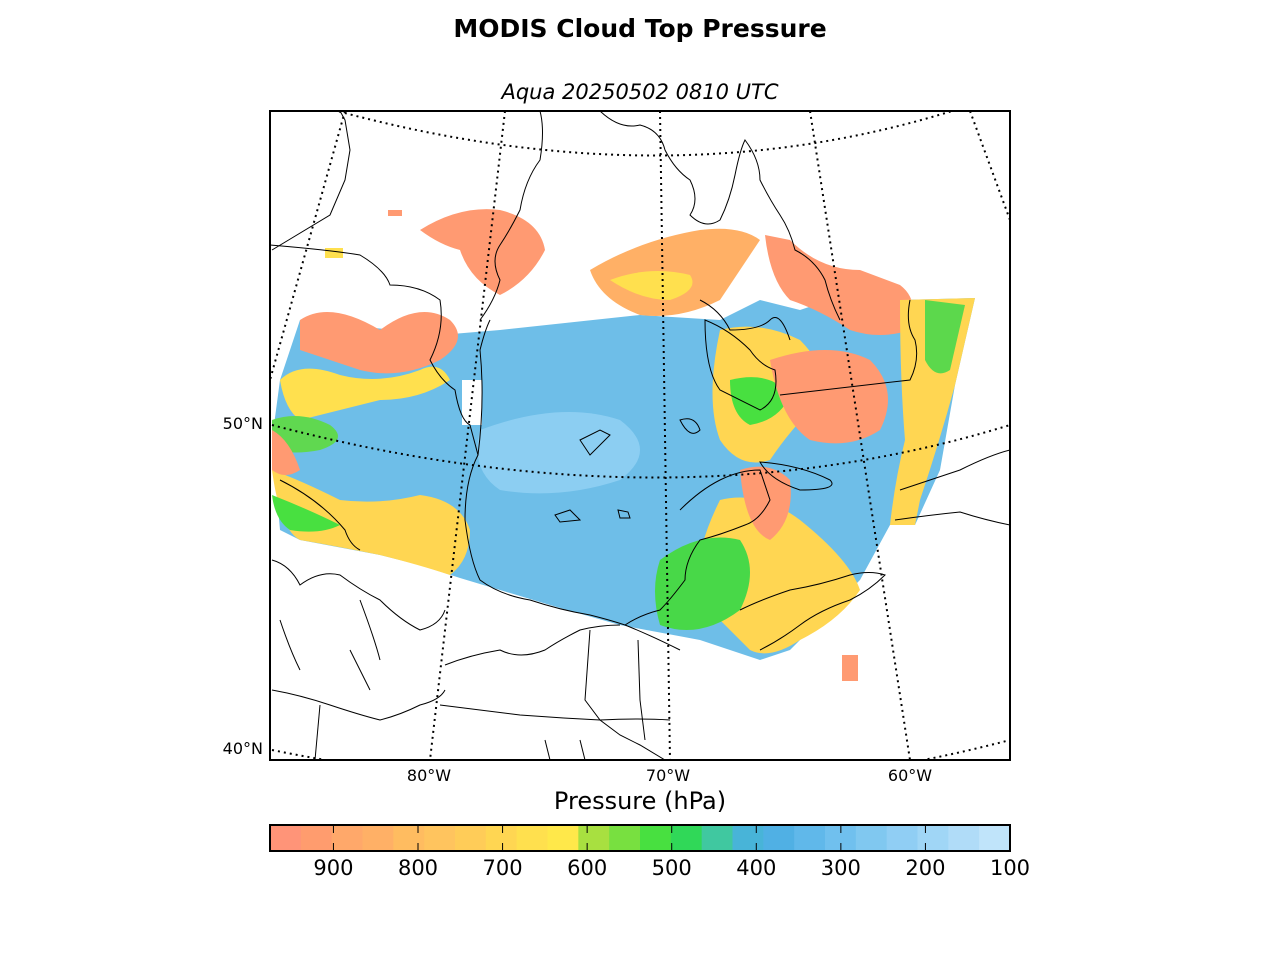 Image resolution: width=1280 pixels, height=960 pixels. I want to click on colorbar-tick-label: 500, so click(671, 868).